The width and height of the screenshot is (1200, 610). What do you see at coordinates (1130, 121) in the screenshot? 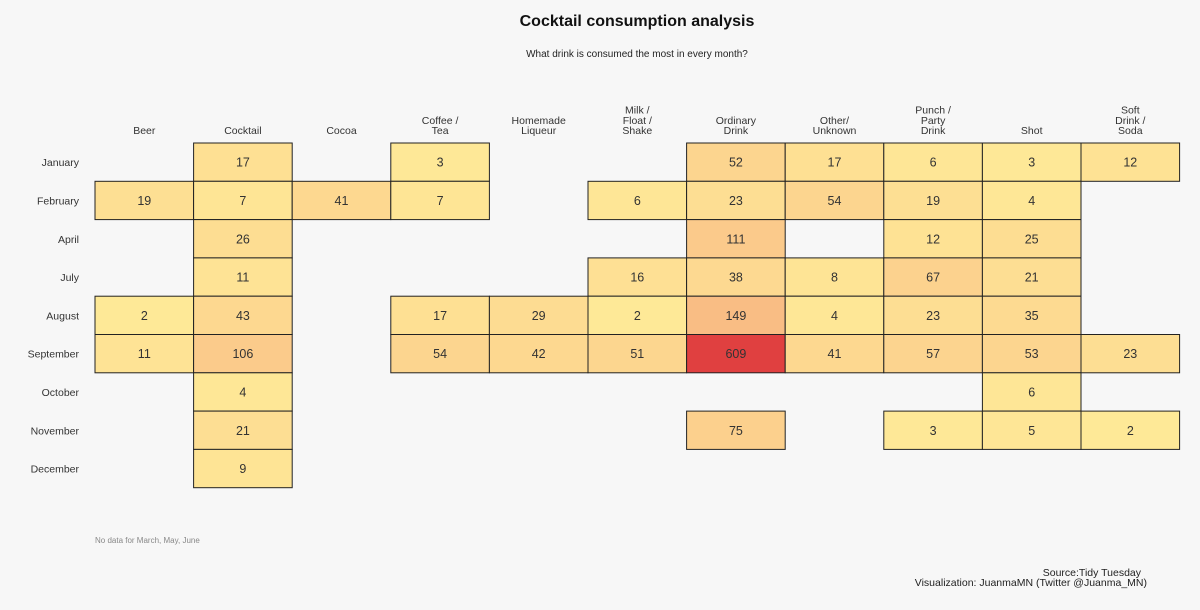
I see `column-label: Drink /` at bounding box center [1130, 121].